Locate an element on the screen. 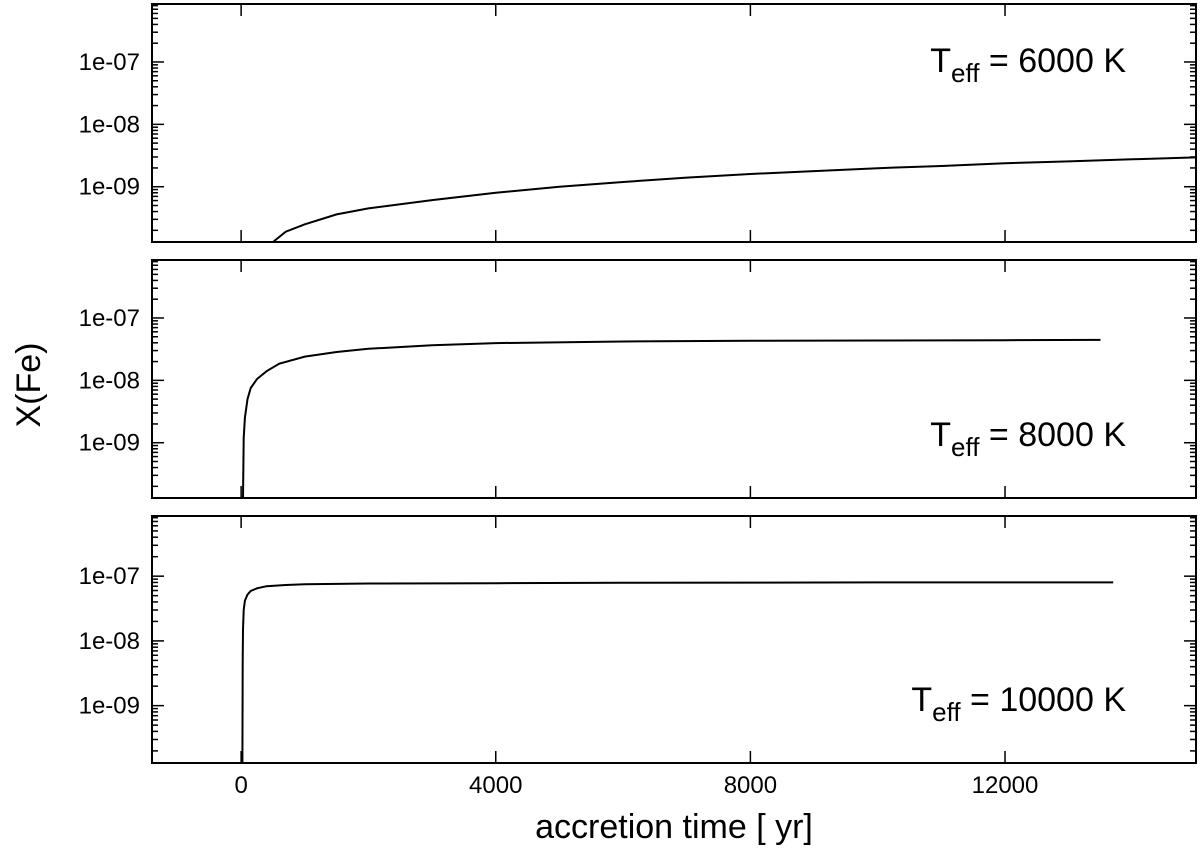 The width and height of the screenshot is (1200, 851). panel-annotation: Teff = 6000 K is located at coordinates (1028, 65).